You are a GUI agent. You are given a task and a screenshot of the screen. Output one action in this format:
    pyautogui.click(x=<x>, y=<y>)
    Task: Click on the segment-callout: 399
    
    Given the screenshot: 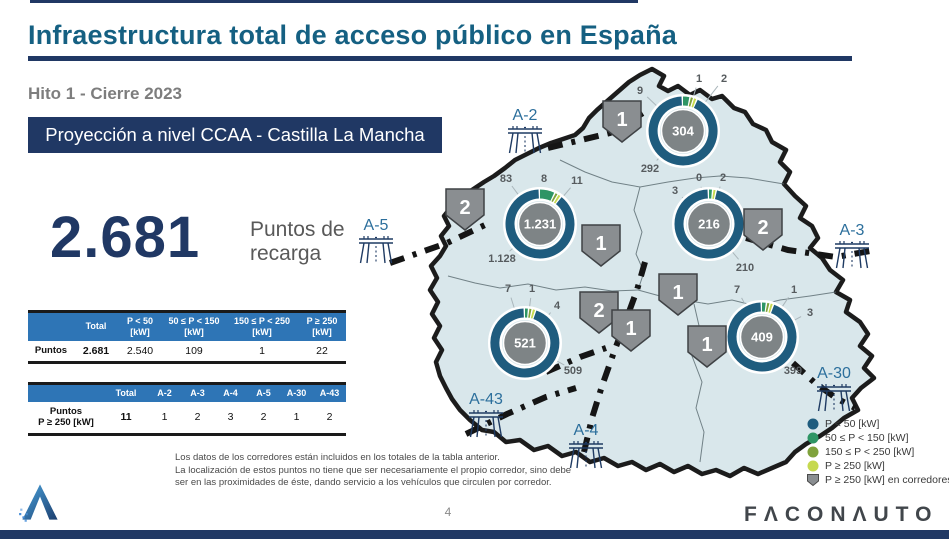 What is the action you would take?
    pyautogui.click(x=793, y=371)
    